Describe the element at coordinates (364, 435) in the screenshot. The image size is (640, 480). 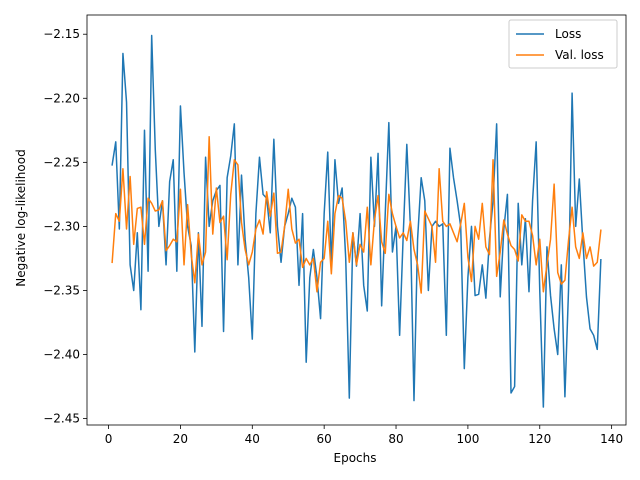
I see `x-axis-ticks: 0 20 40 60 80 100 120 140` at that location.